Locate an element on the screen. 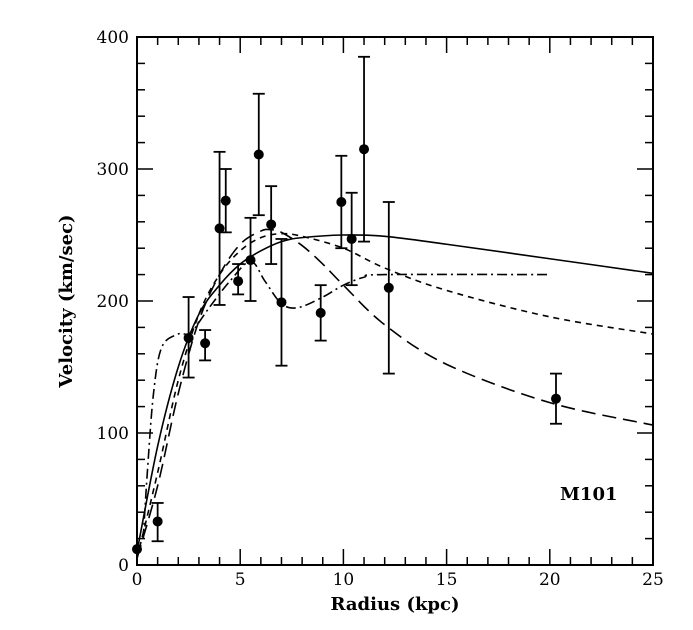 The image size is (693, 630). y-tick-label: 300 is located at coordinates (113, 170).